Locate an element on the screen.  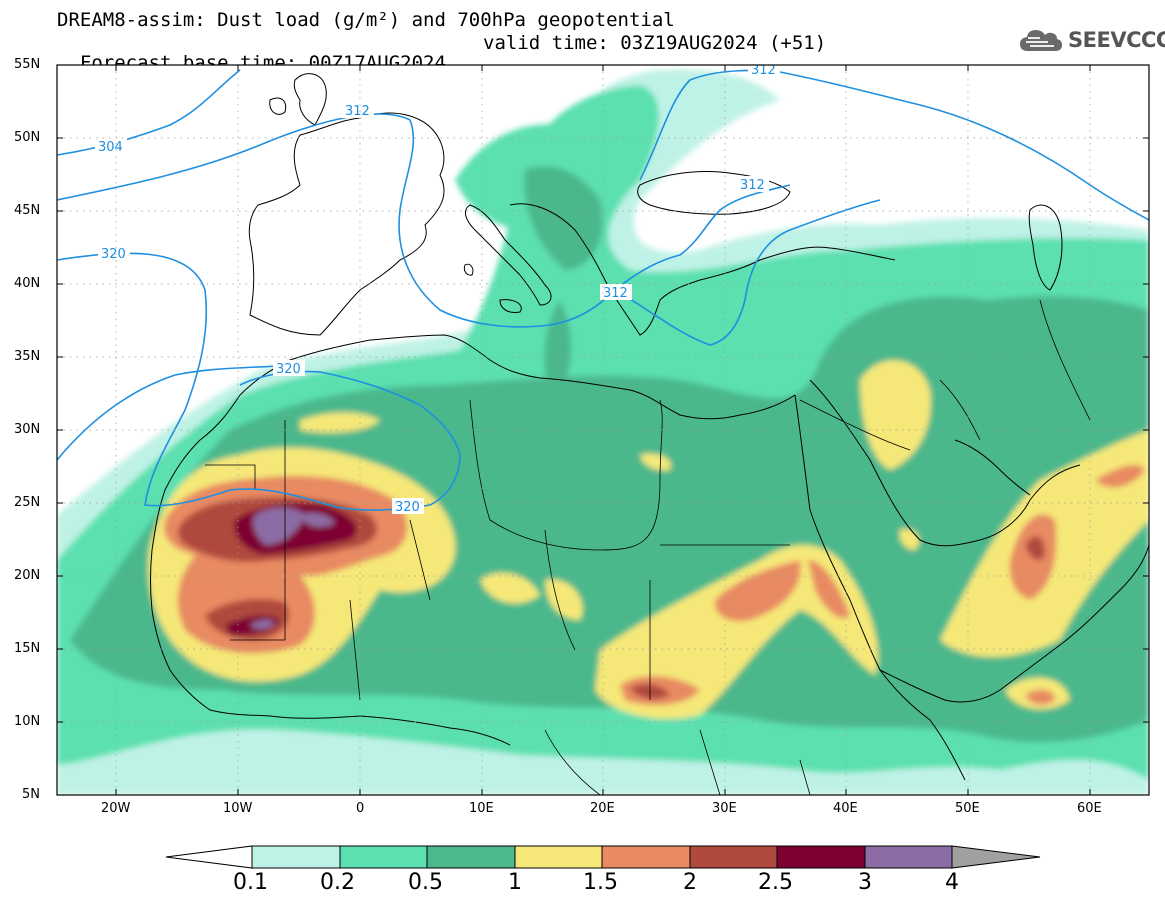
lat-label: 30N is located at coordinates (27, 429).